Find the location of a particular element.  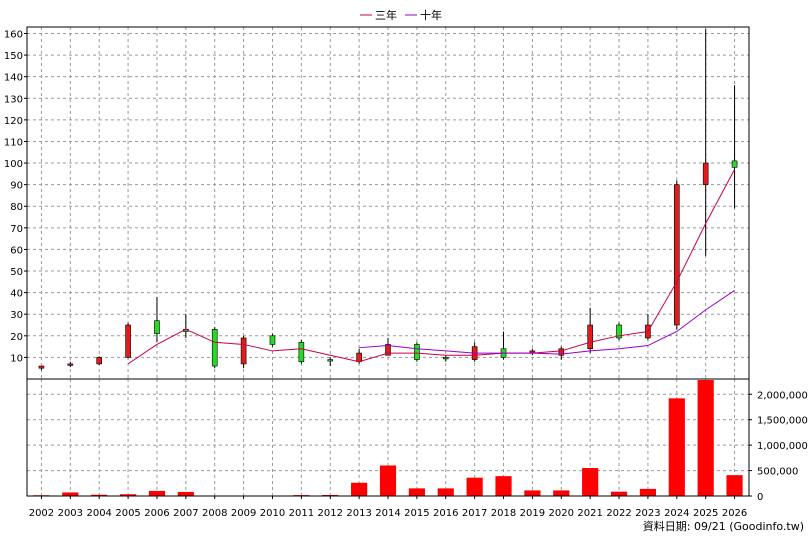

price-tick-label: 150 is located at coordinates (13, 56).